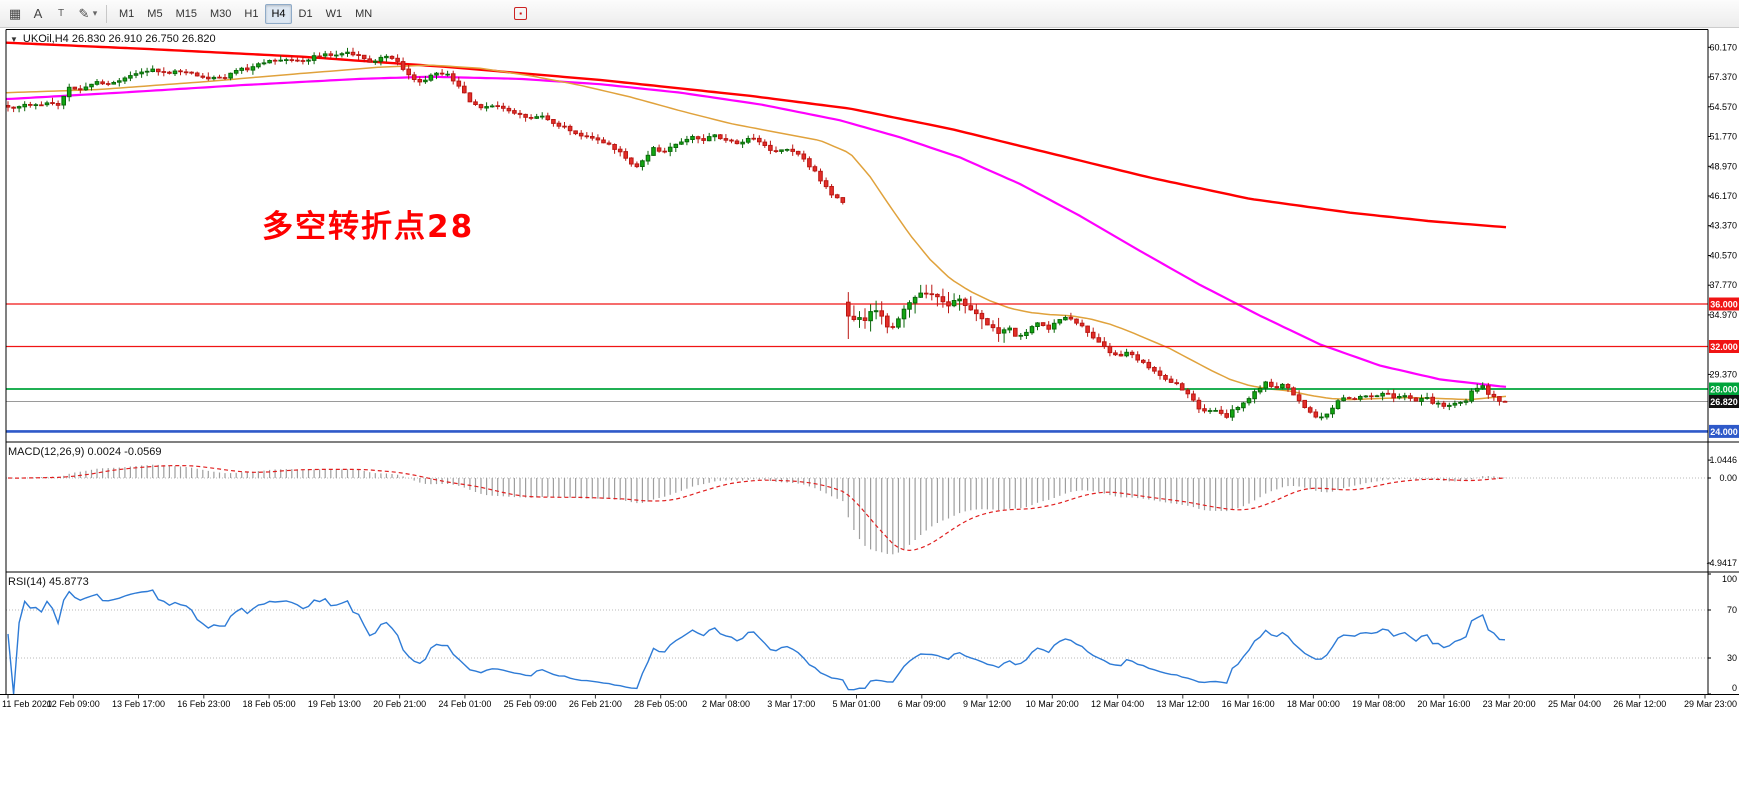 The image size is (1739, 791). I want to click on svg-text: 70, so click(1732, 610).